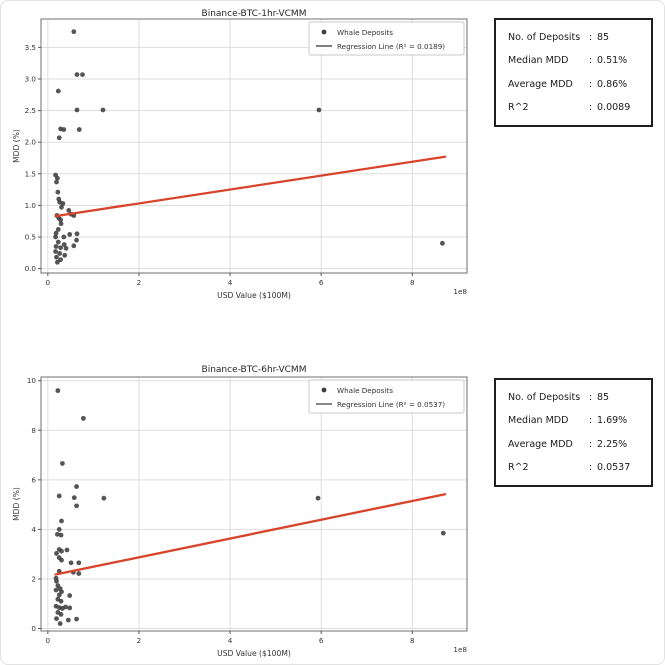 This screenshot has height=665, width=665. I want to click on y-axis-label: MDD (%), so click(16, 146).